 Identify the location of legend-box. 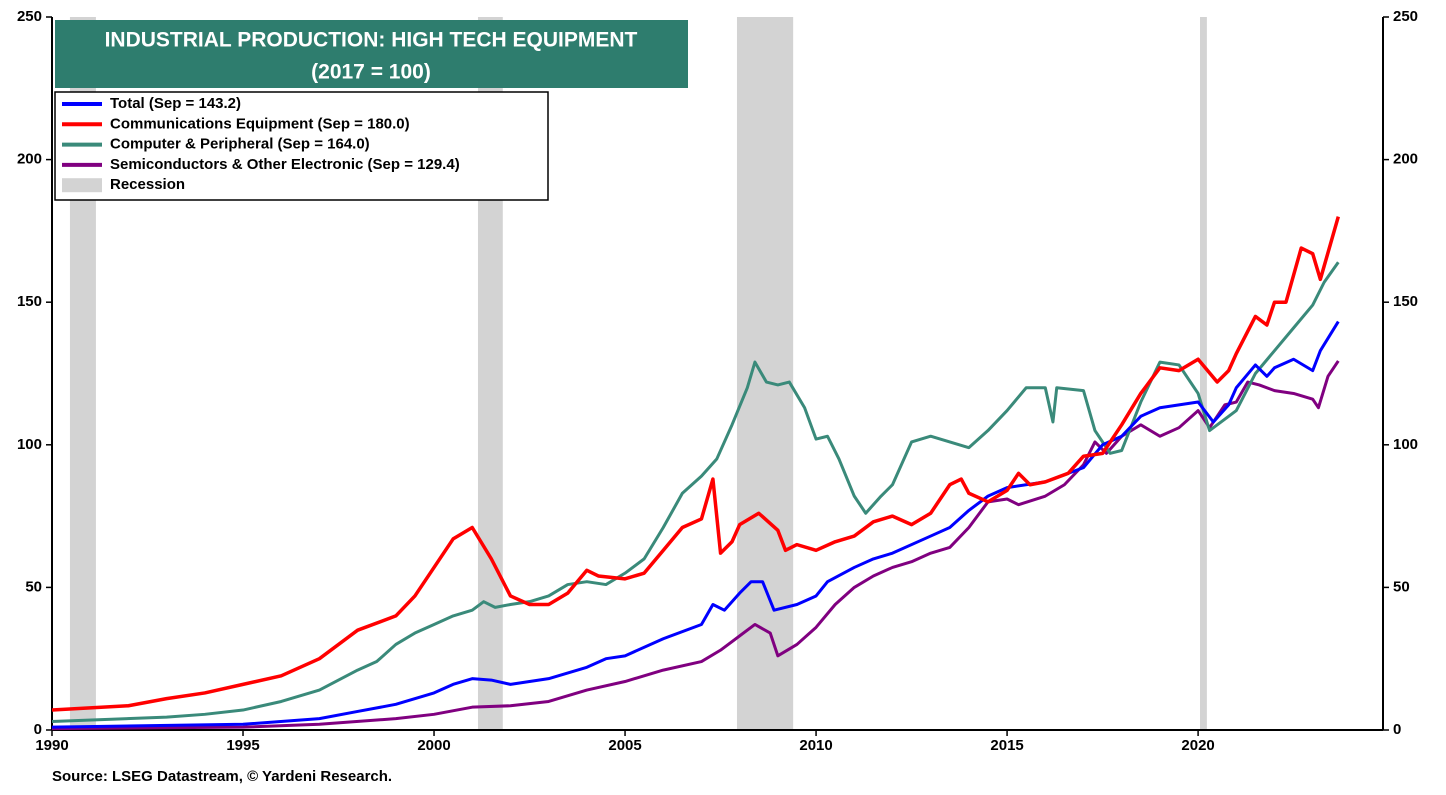
(301, 146).